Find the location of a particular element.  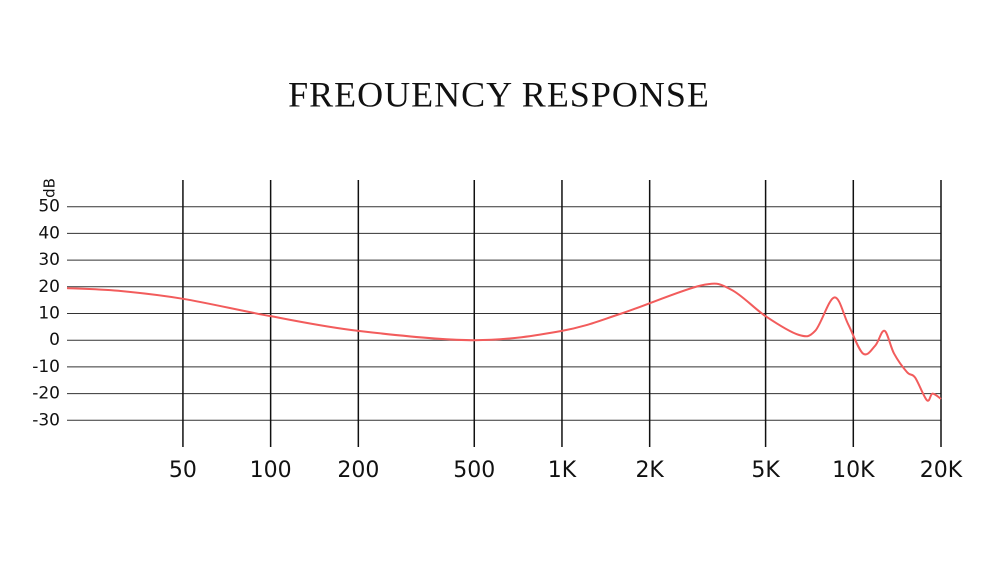

y-tick-label: 0 is located at coordinates (54, 340).